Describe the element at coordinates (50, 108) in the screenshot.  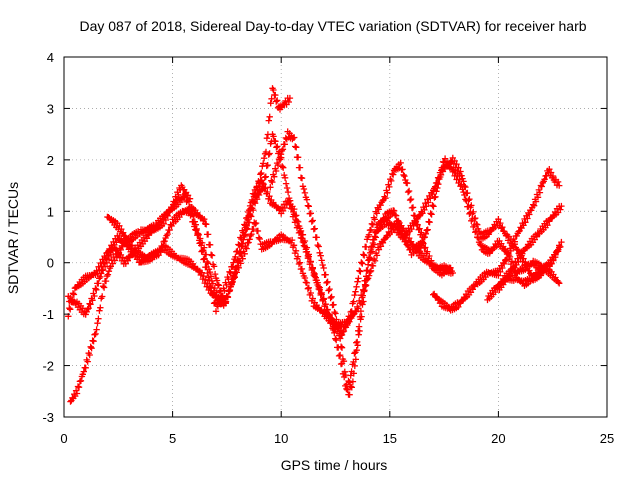
I see `y-tick-label: 3` at that location.